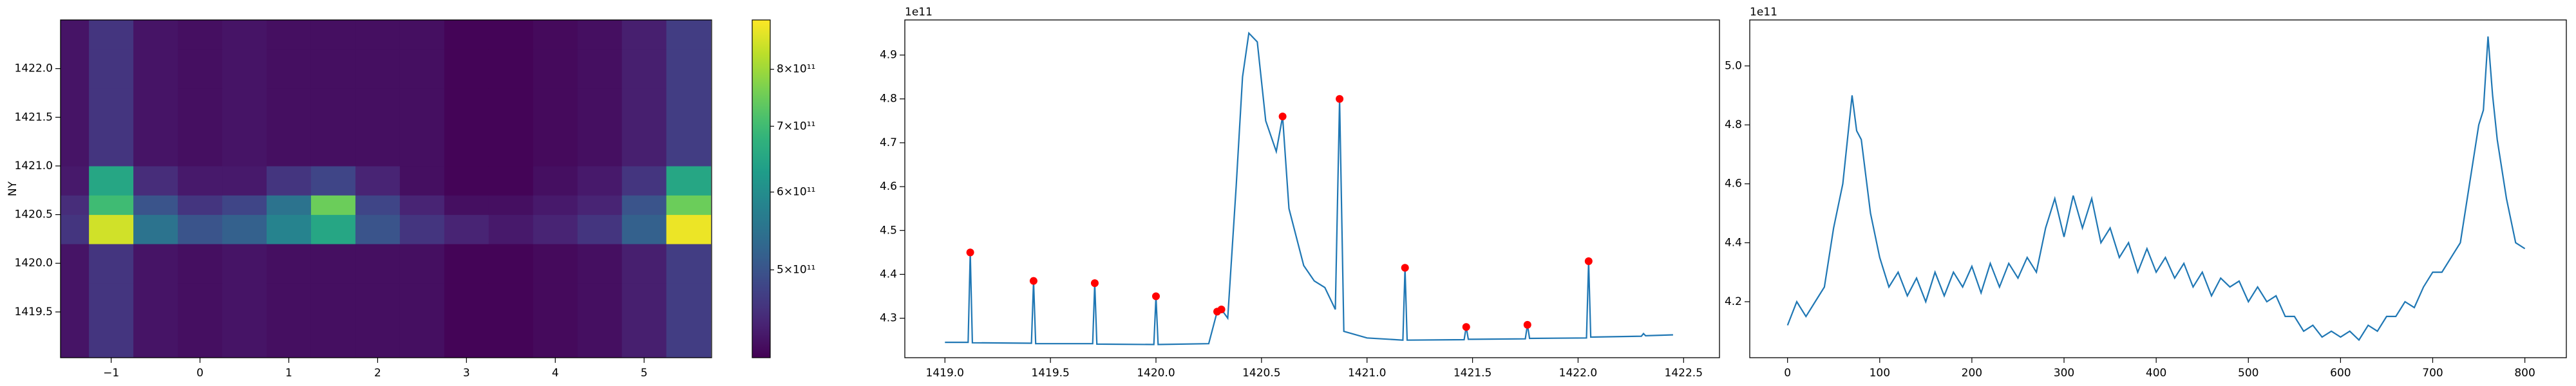 Image resolution: width=2576 pixels, height=386 pixels. Describe the element at coordinates (888, 142) in the screenshot. I see `y-tick-label: 4.7` at that location.